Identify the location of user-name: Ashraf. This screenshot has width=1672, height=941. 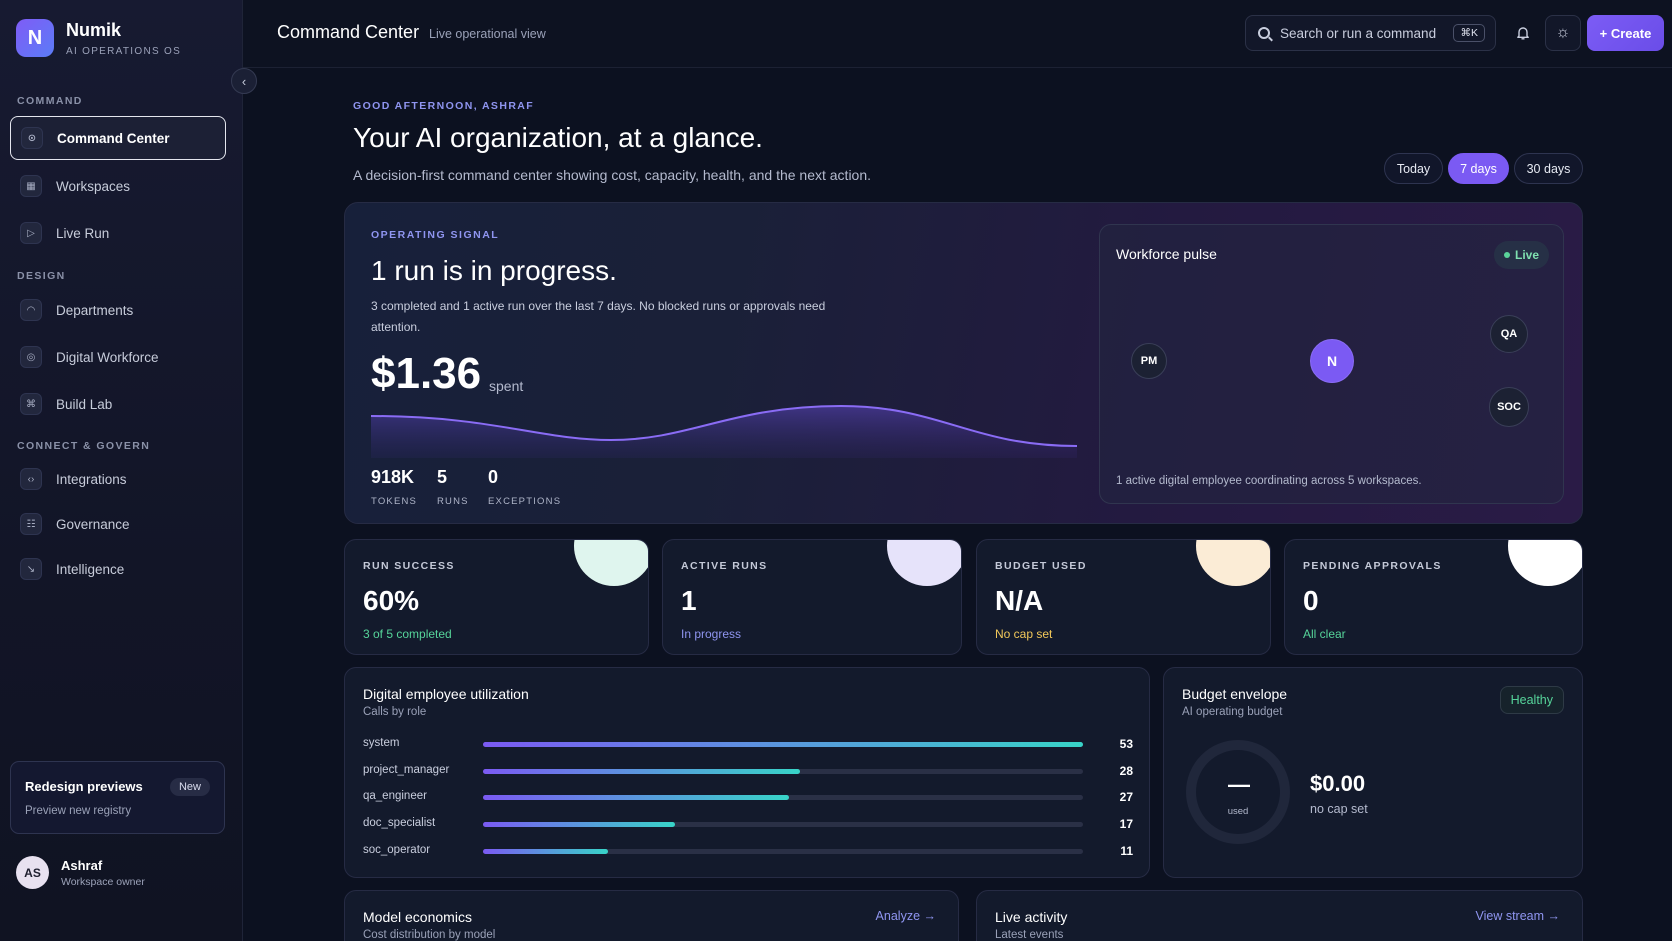
(82, 865).